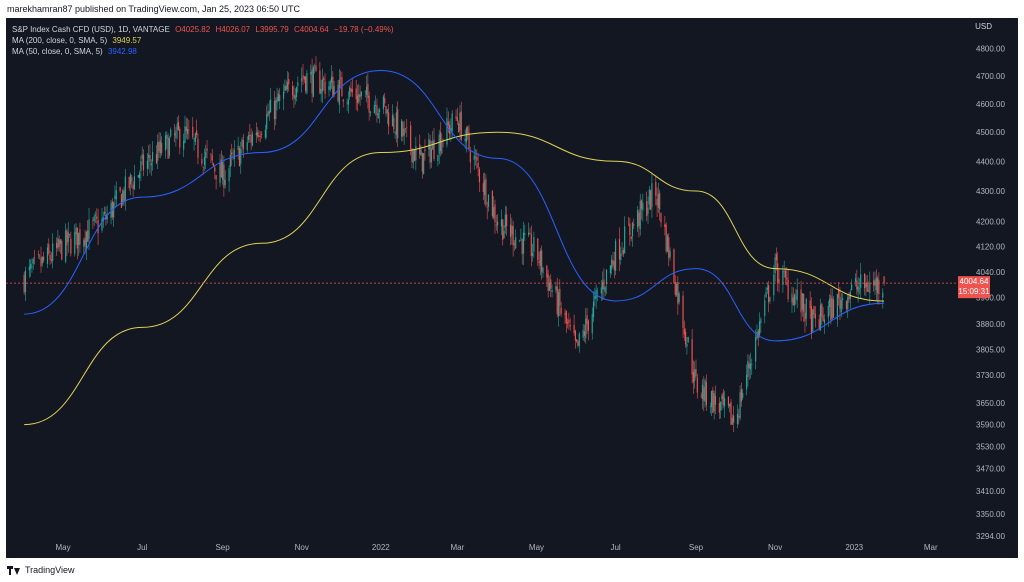 The height and width of the screenshot is (582, 1024). Describe the element at coordinates (990, 222) in the screenshot. I see `price-tick-label: 4200.00` at that location.